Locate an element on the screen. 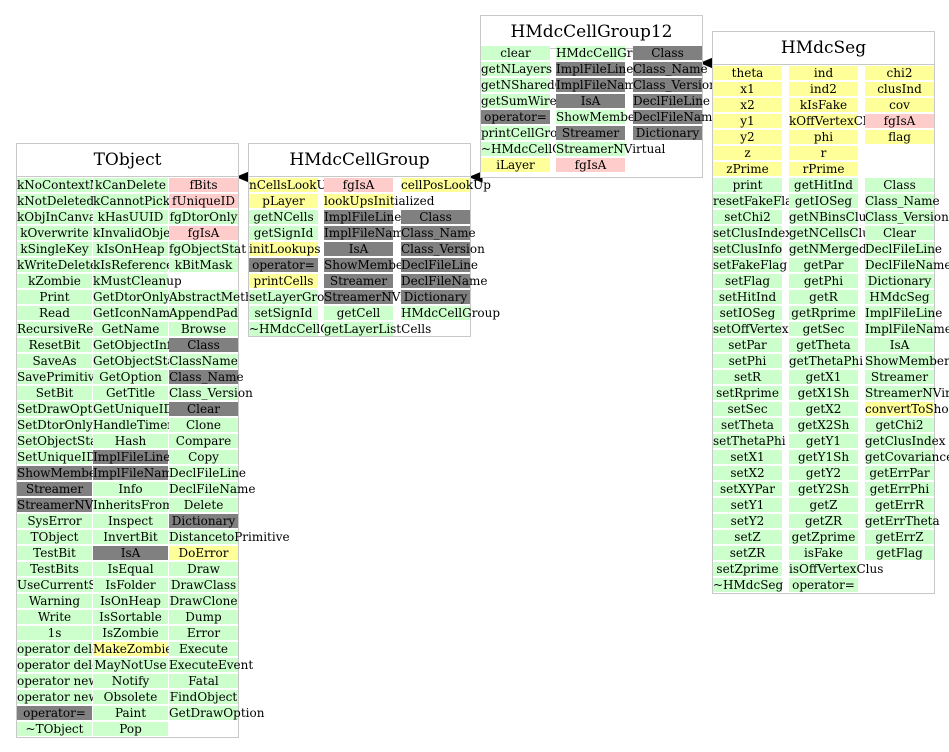  member-hmdcseg-1-25: getY2 is located at coordinates (823, 473).